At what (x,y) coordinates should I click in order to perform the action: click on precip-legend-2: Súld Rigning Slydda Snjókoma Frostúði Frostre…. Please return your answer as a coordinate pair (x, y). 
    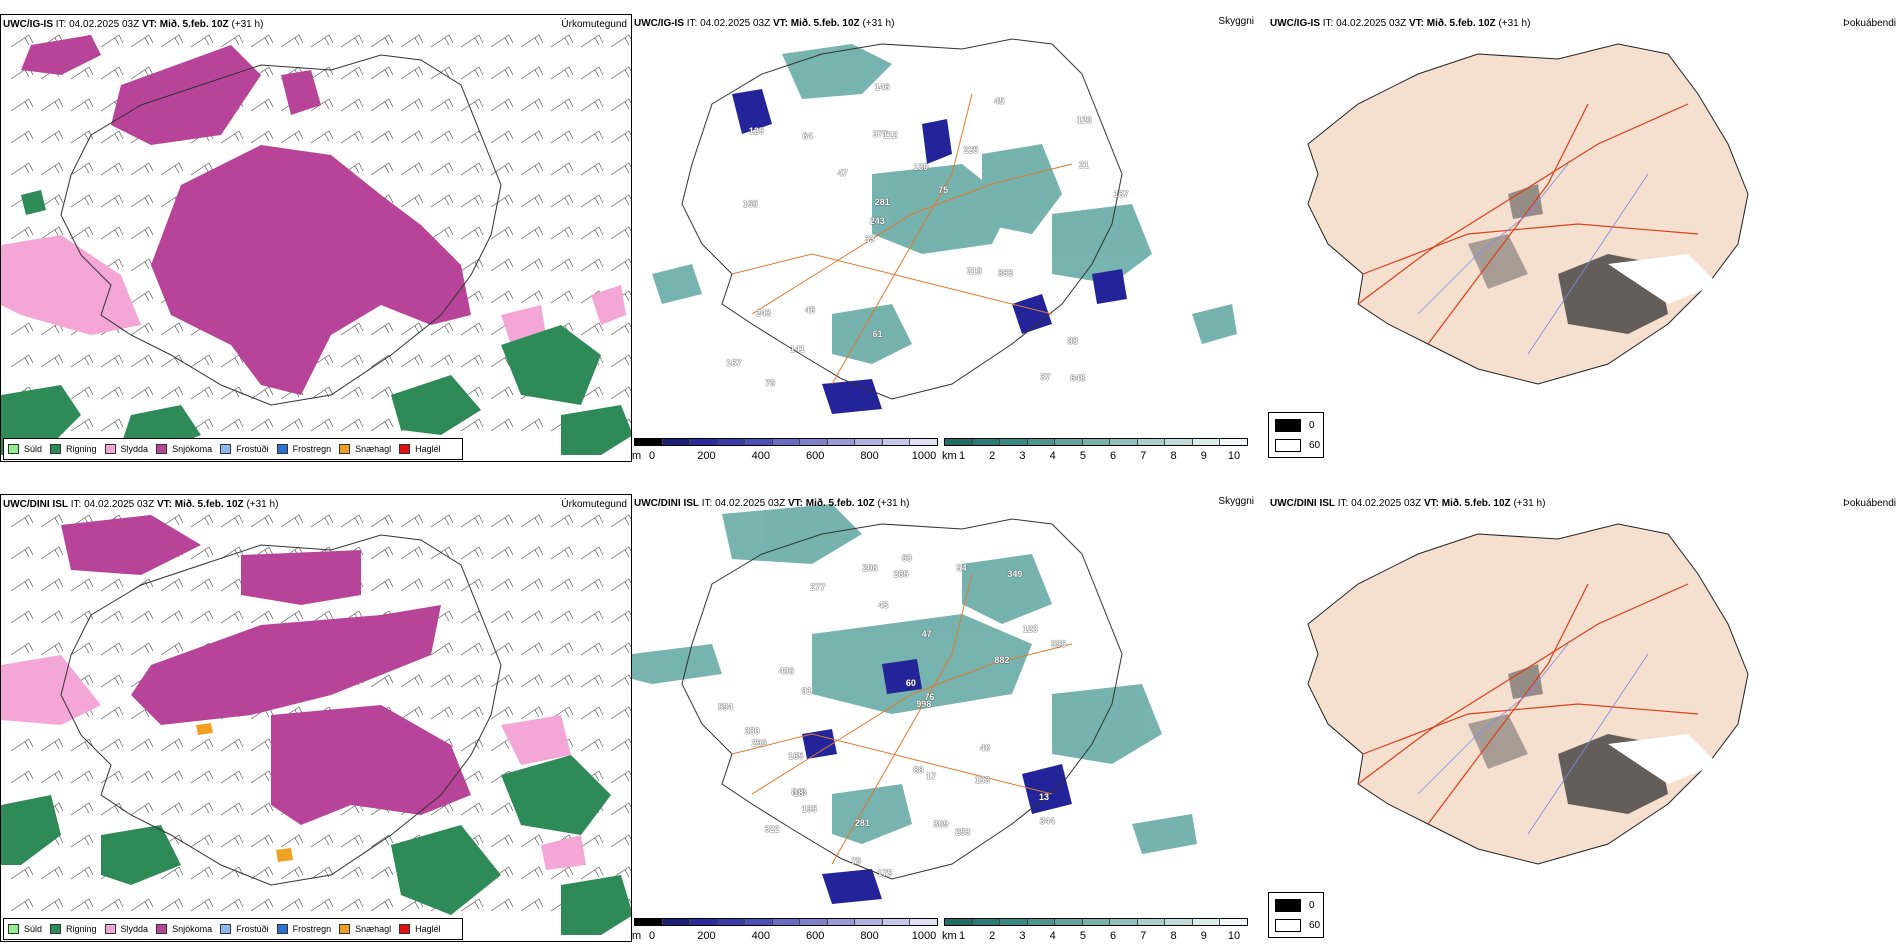
    Looking at the image, I should click on (233, 929).